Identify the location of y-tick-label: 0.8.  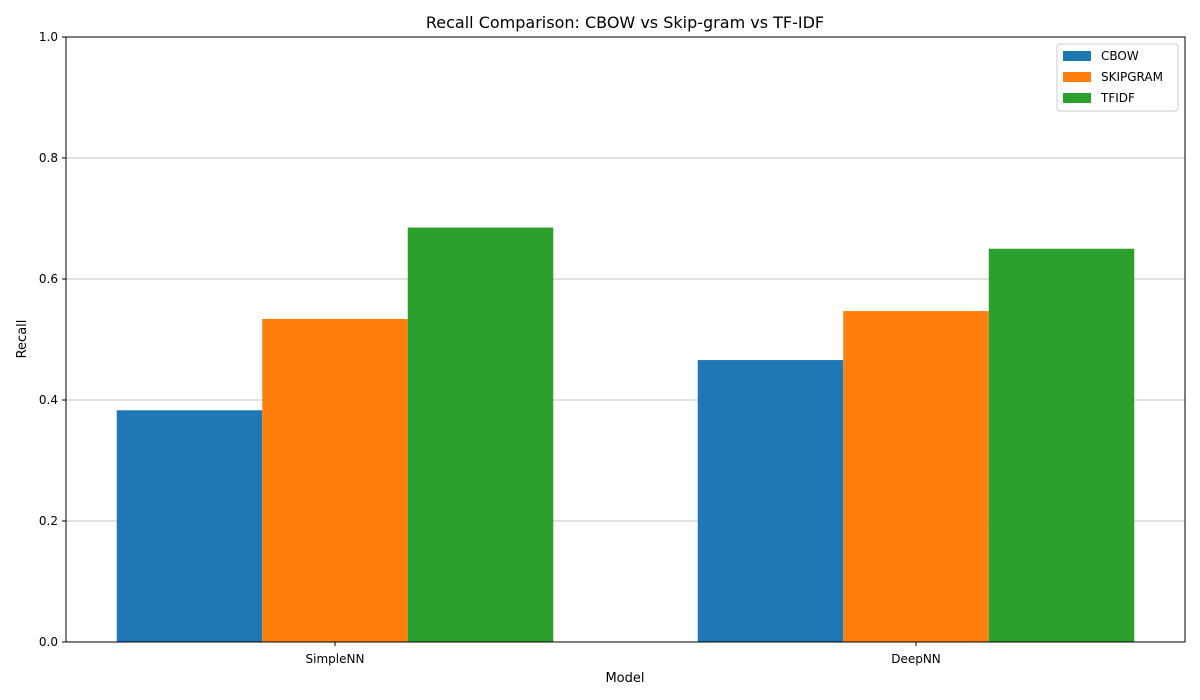
(48, 158).